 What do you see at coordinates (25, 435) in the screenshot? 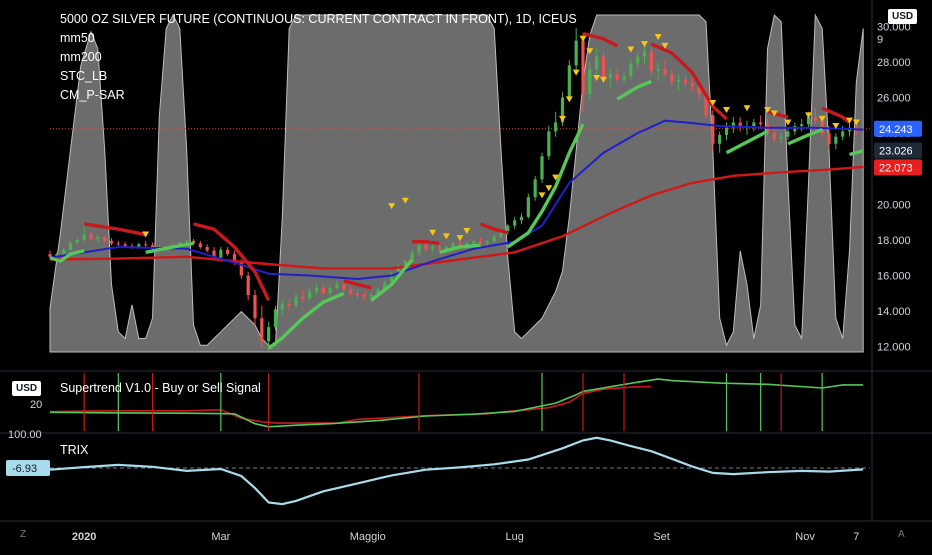
I see `trix-tick-label: 100.00` at bounding box center [25, 435].